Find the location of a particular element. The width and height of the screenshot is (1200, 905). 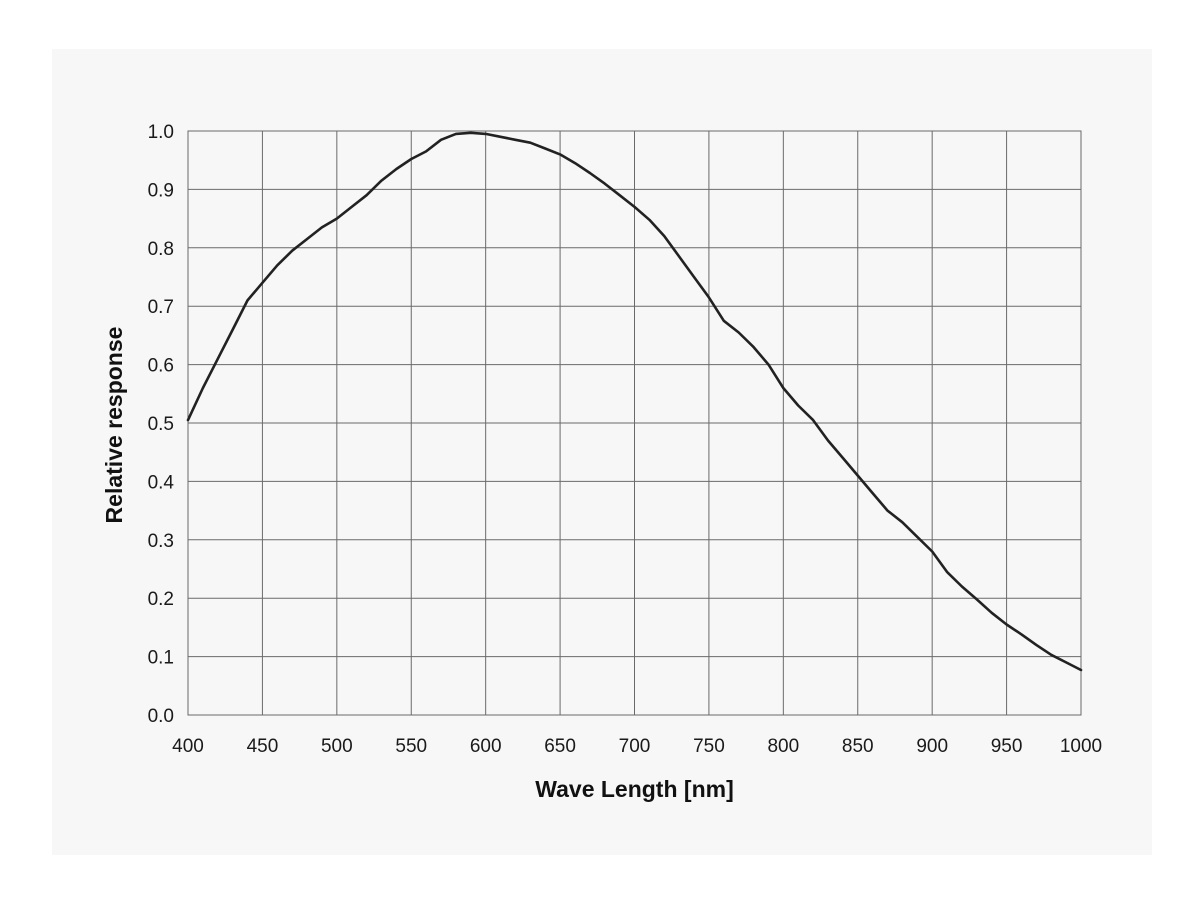

y-tick-label: 0.8 is located at coordinates (161, 249).